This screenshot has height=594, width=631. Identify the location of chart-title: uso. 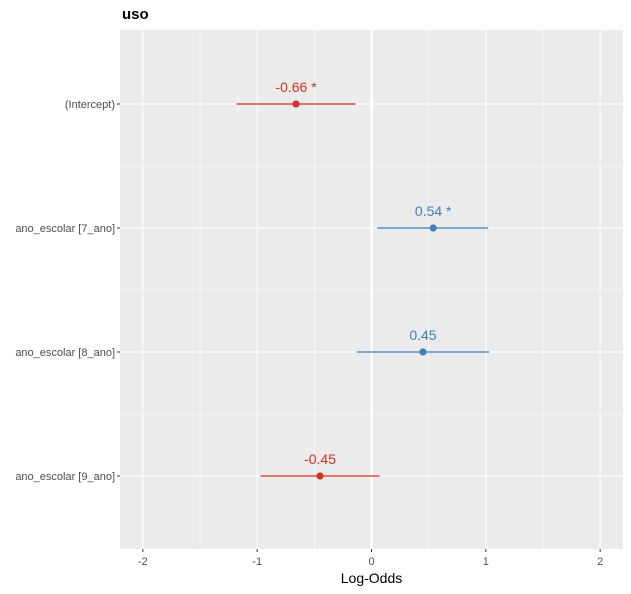
(135, 14).